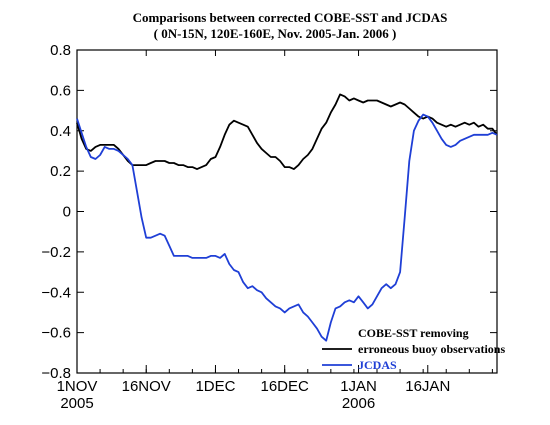  I want to click on y-tick-label: −0.6, so click(56, 333).